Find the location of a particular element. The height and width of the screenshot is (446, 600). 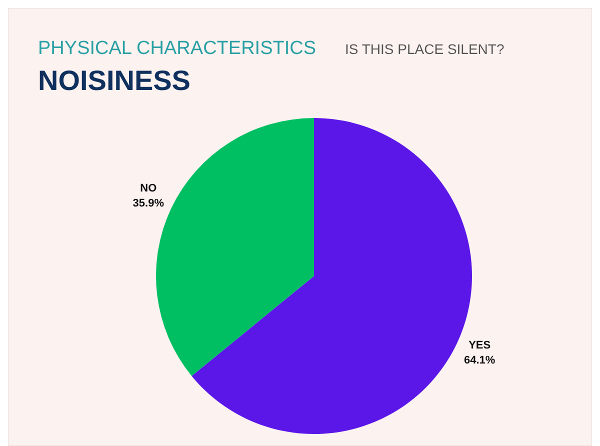

chart-subtitle: PHYSICAL CHARACTERISTICS is located at coordinates (177, 48).